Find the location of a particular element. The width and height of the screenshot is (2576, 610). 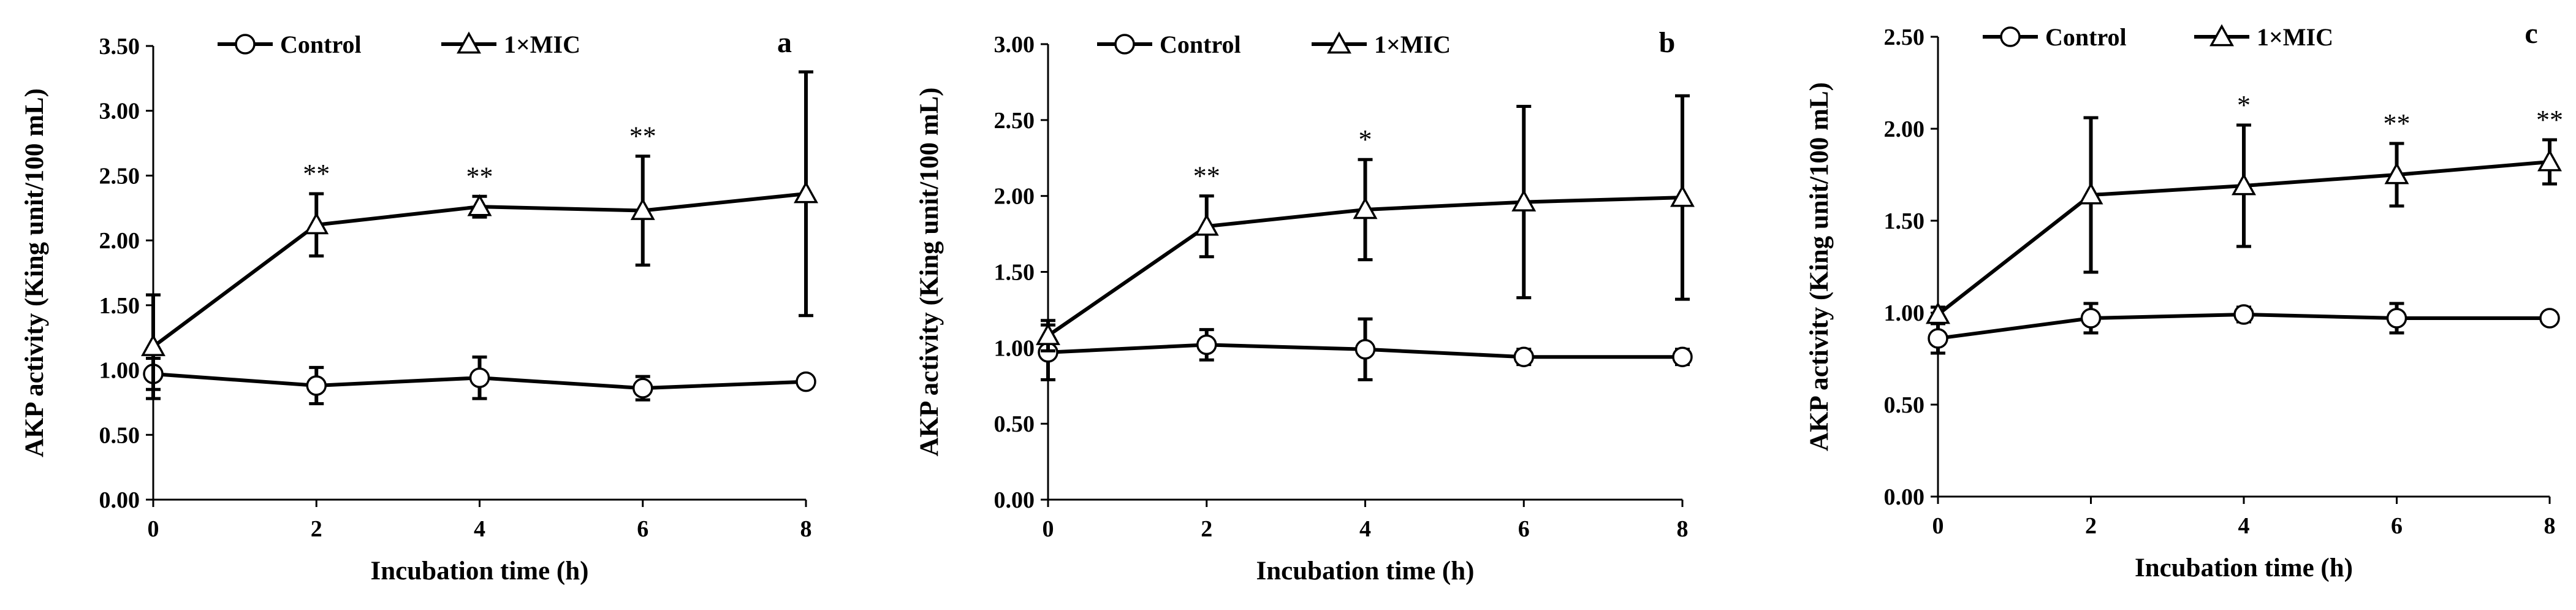

significance-marker: * is located at coordinates (1365, 139).